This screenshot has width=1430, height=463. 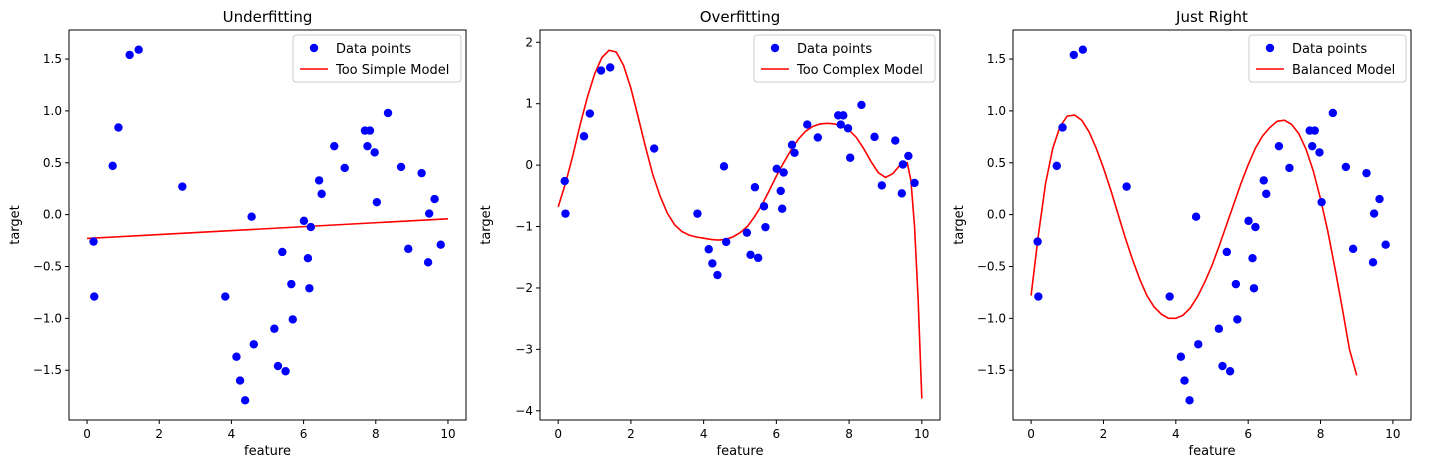 What do you see at coordinates (447, 434) in the screenshot?
I see `x-tick-label: 10` at bounding box center [447, 434].